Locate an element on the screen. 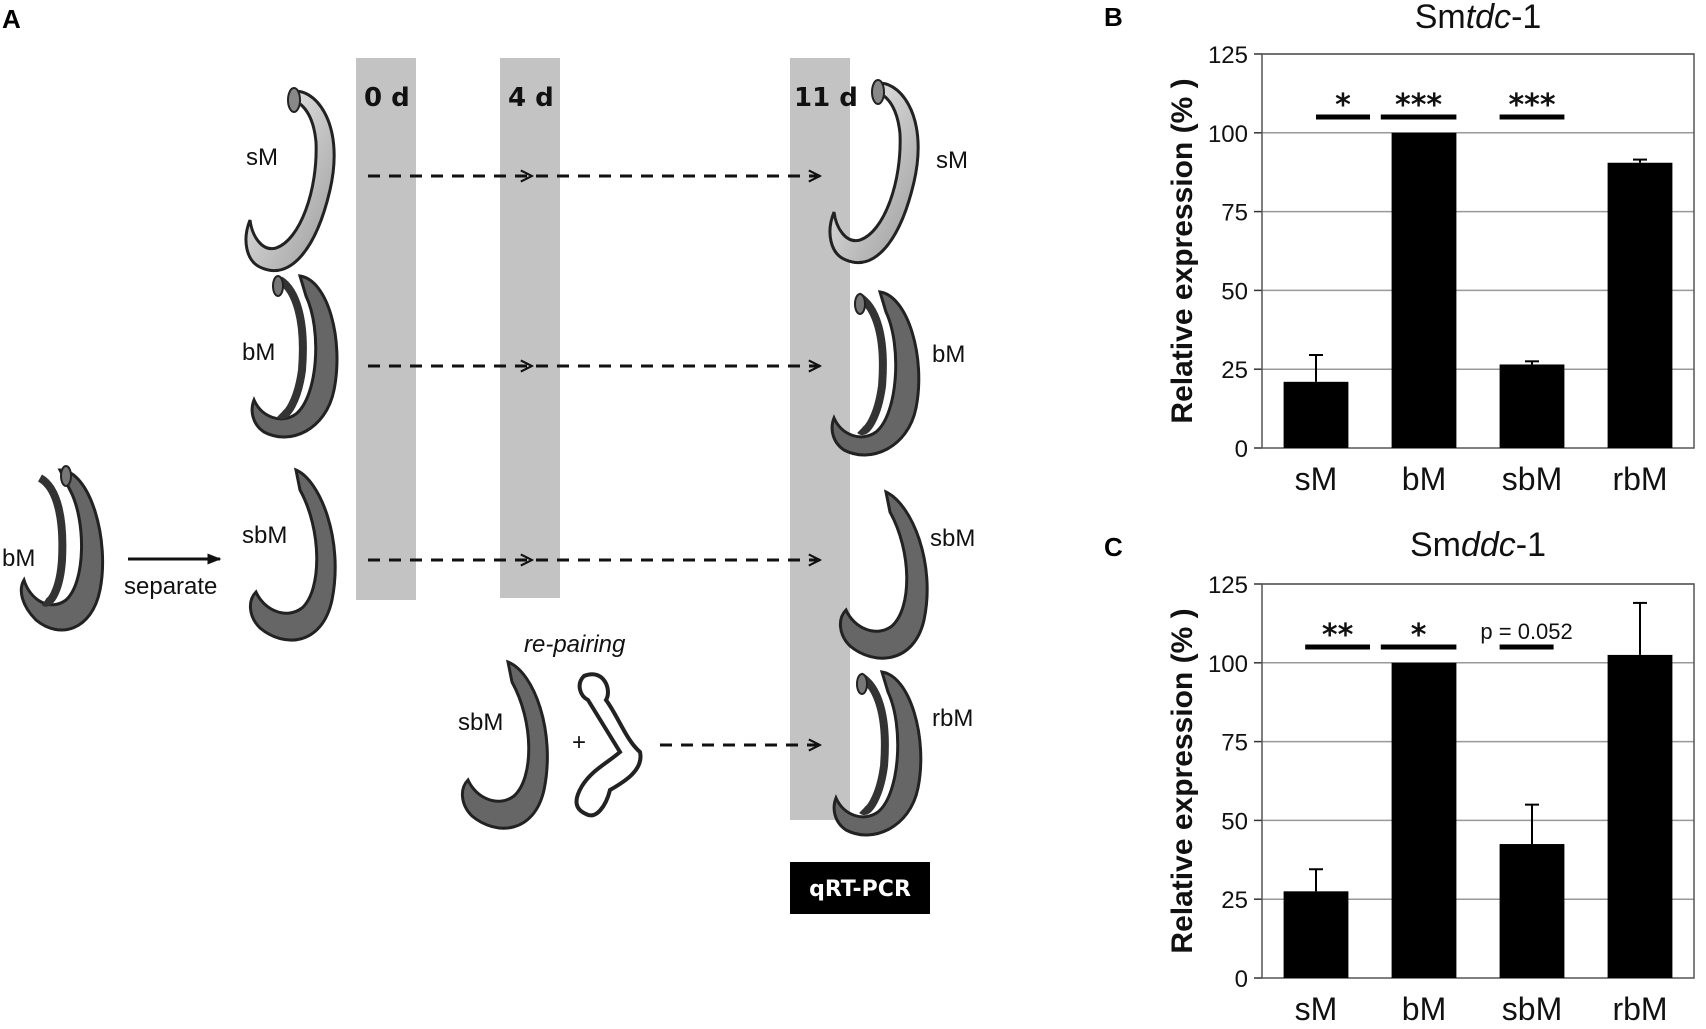 The height and width of the screenshot is (1029, 1706). day-label-4: 4 d is located at coordinates (531, 98).